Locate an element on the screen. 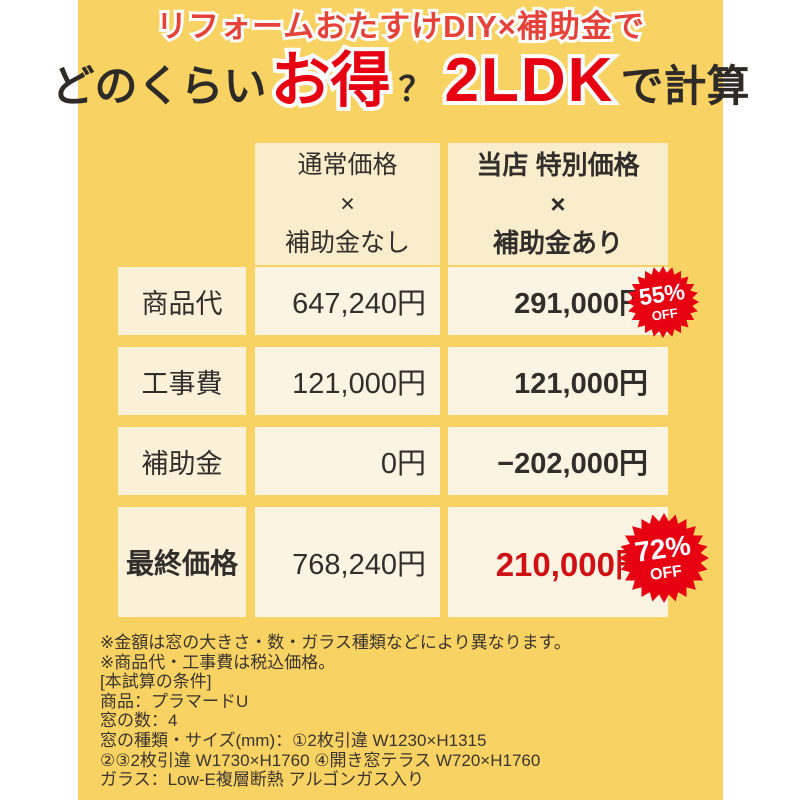 Image resolution: width=800 pixels, height=800 pixels. note-line: 窓の数：4 is located at coordinates (139, 721).